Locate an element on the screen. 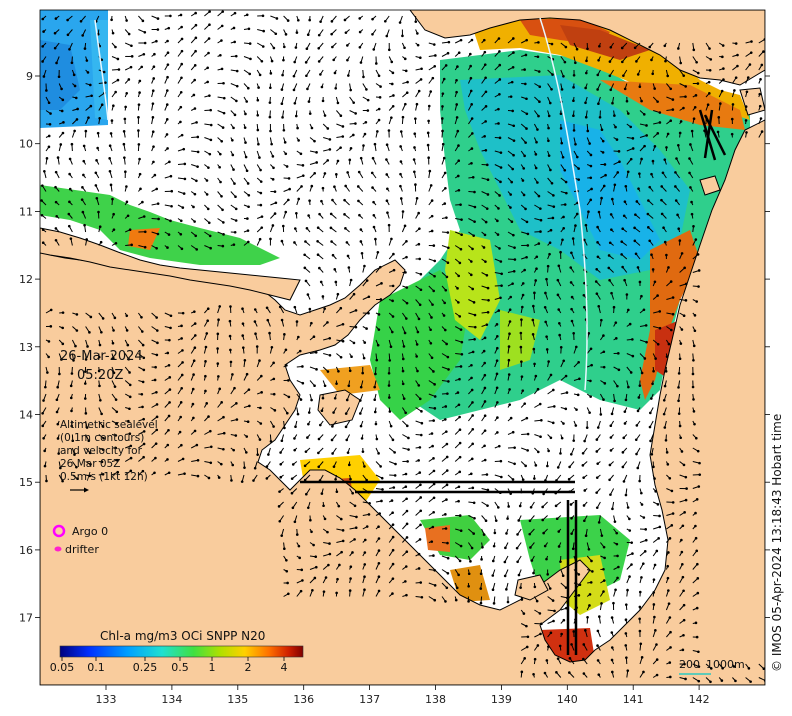  info-line: 26 Mar 05Z is located at coordinates (90, 464).